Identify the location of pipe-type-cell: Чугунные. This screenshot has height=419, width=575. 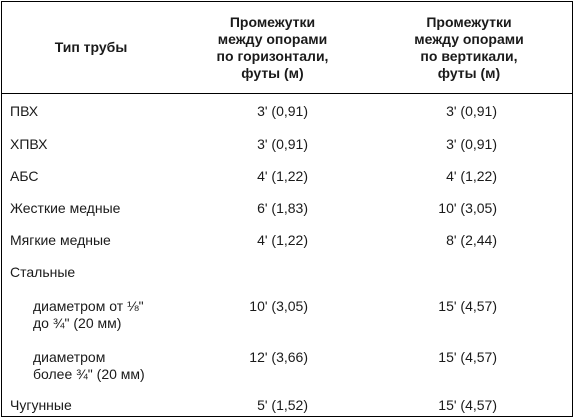
(41, 405).